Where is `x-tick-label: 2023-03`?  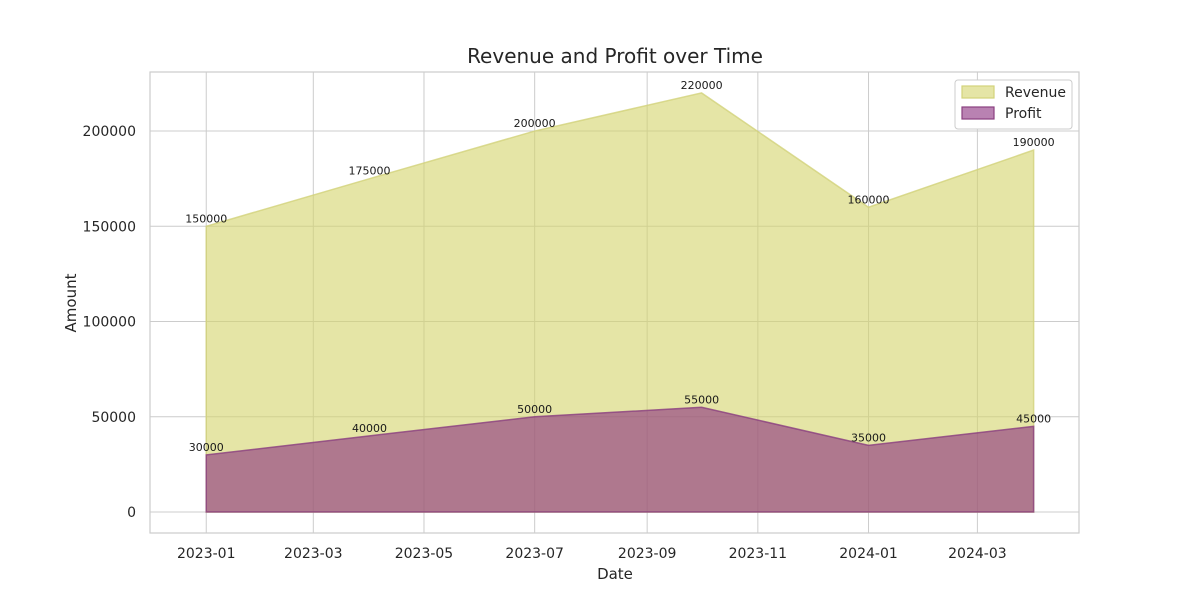 x-tick-label: 2023-03 is located at coordinates (313, 554).